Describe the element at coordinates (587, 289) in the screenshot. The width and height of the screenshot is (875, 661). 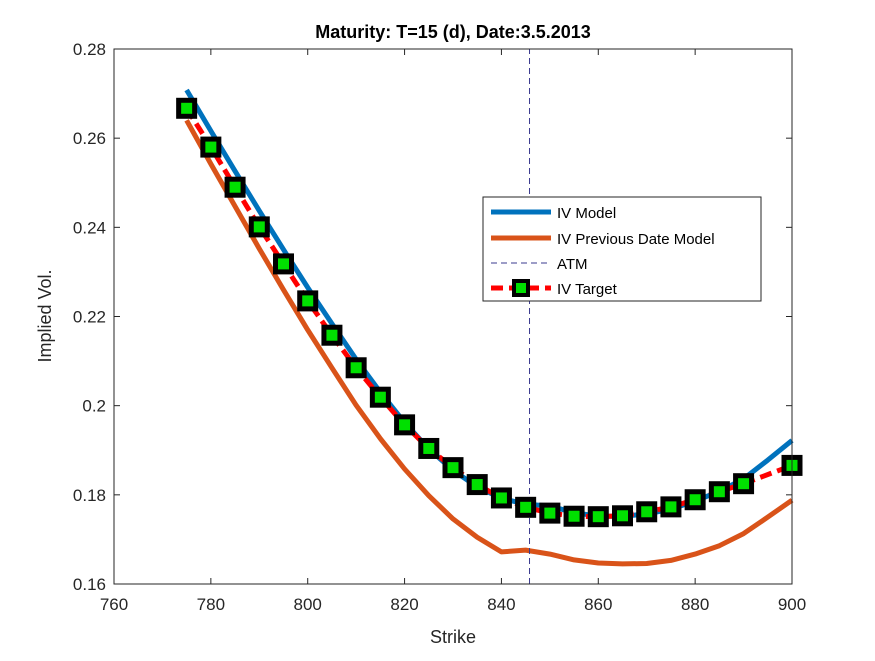
I see `legend-label-iv-target: IV Target` at that location.